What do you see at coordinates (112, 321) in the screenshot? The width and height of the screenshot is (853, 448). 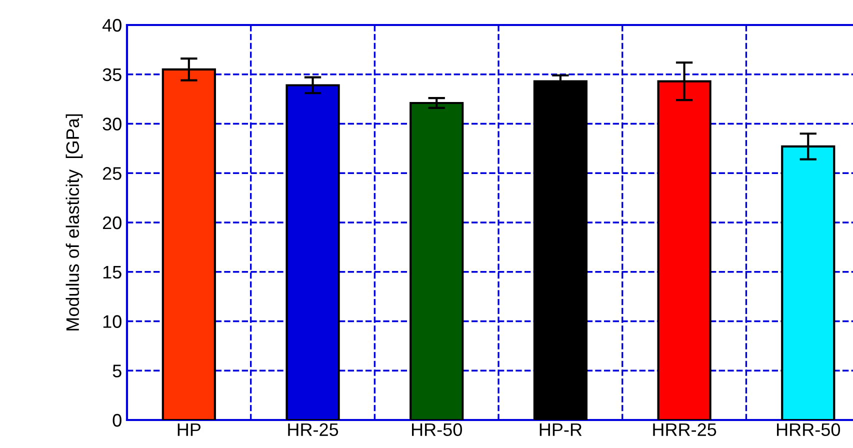 I see `y-tick-label: 10` at bounding box center [112, 321].